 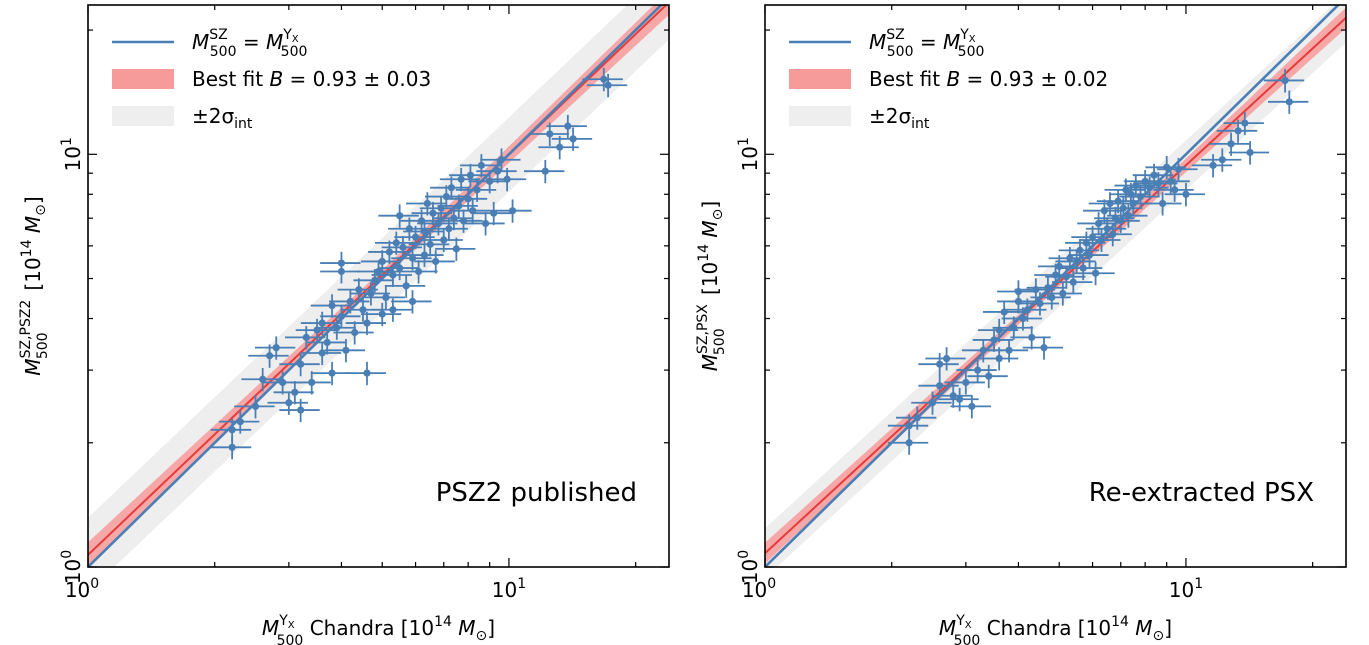 I want to click on x-axis-label: MYX 500 Chandra [1014 M⊙], so click(x=1055, y=629).